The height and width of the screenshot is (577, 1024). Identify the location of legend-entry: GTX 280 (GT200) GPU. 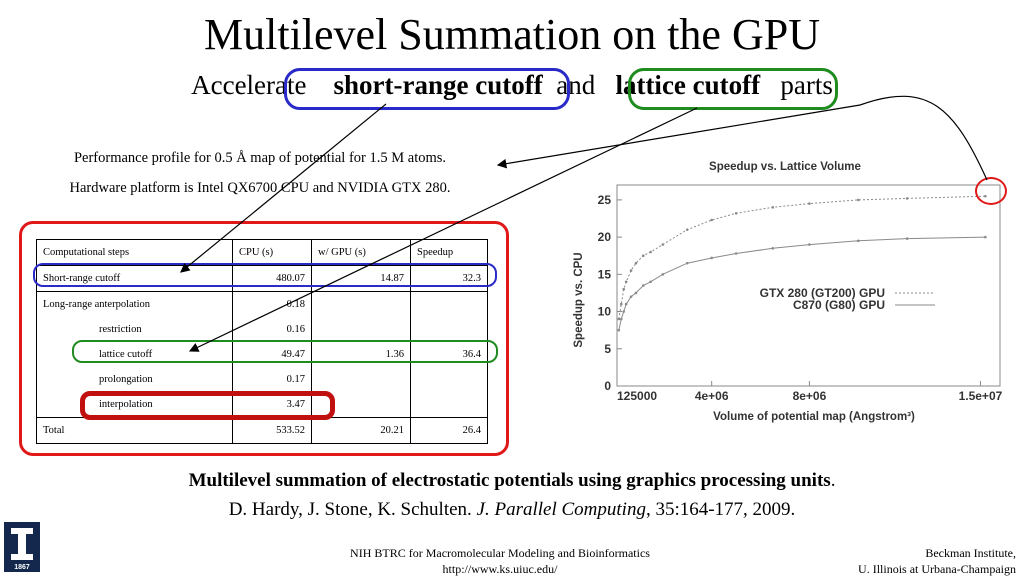
(822, 293).